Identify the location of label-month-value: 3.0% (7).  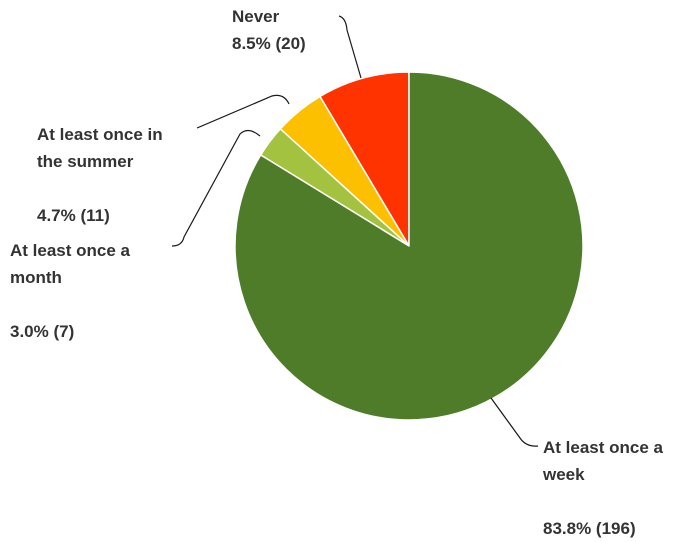
(42, 331).